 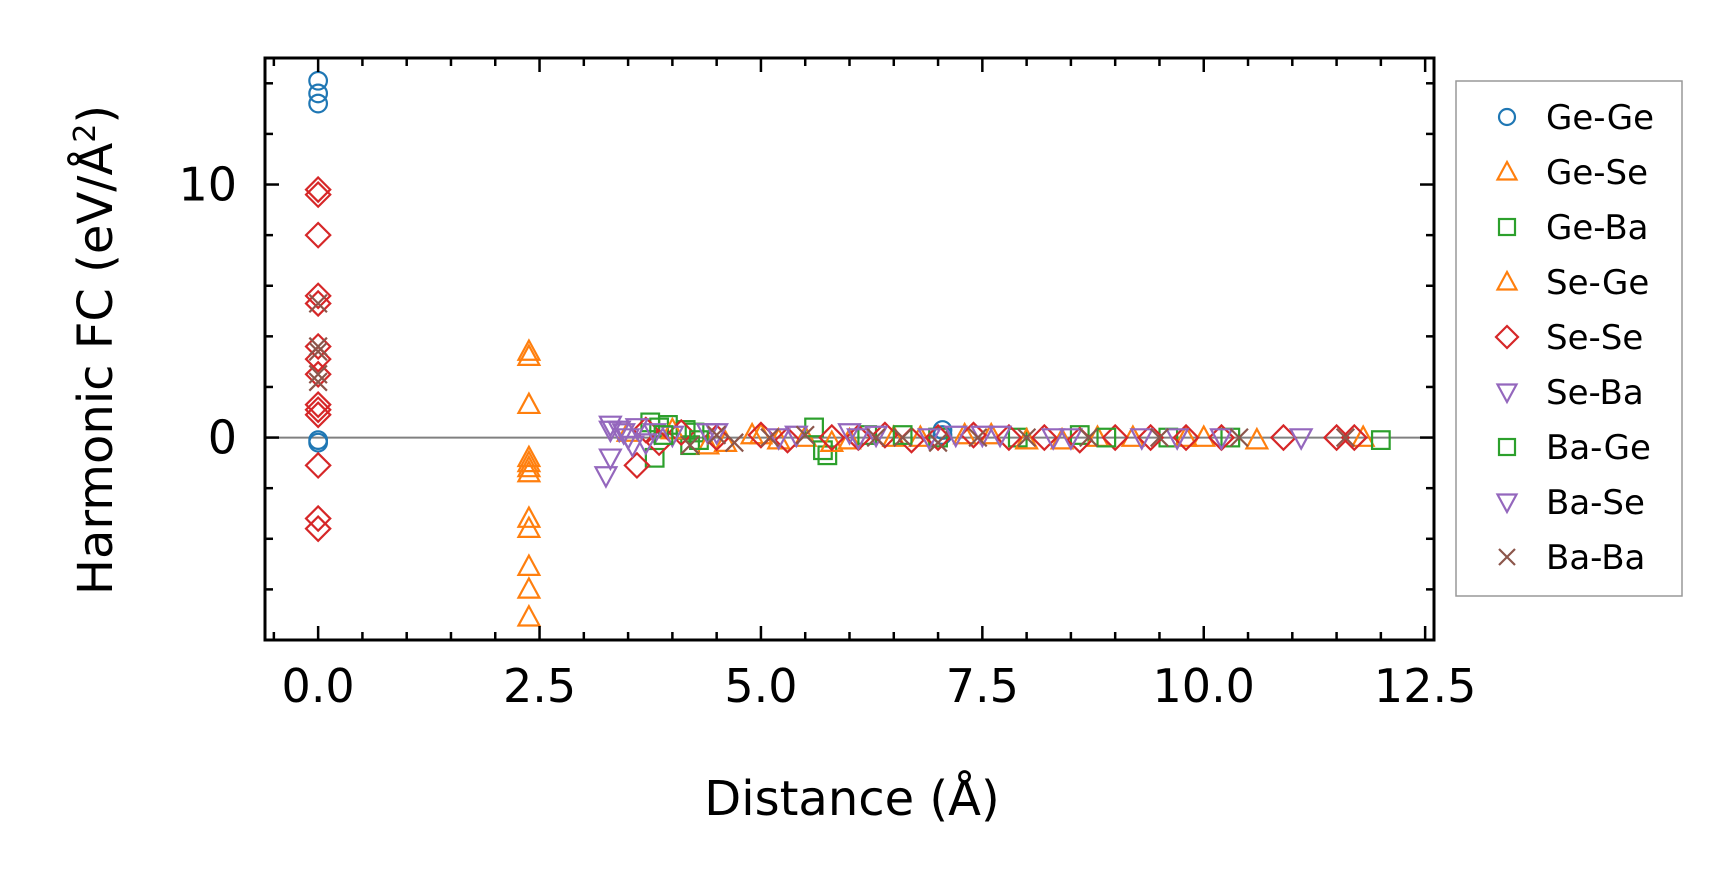 What do you see at coordinates (982, 686) in the screenshot?
I see `x-tick-label: 7.5` at bounding box center [982, 686].